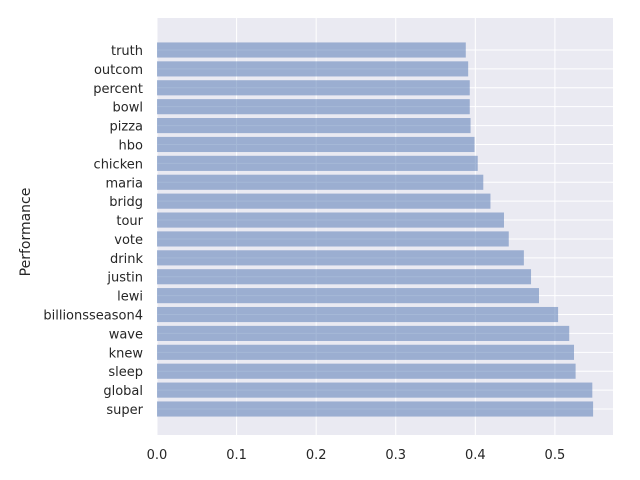  I want to click on y-tick-label-drink: drink, so click(126, 259).